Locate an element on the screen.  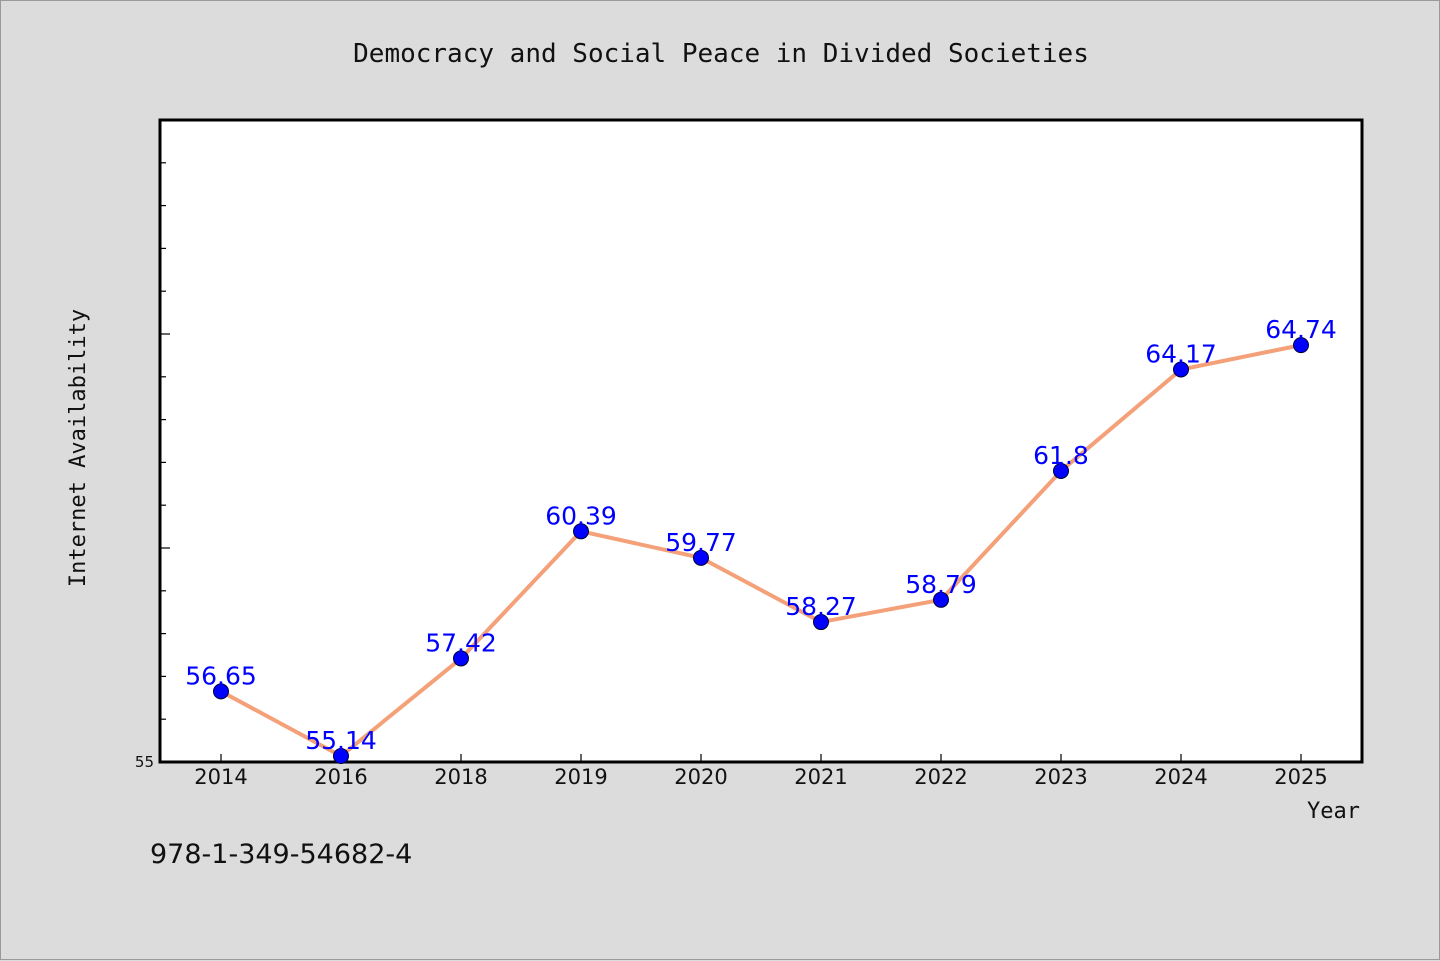
x-tick-label: 2023 is located at coordinates (1060, 777).